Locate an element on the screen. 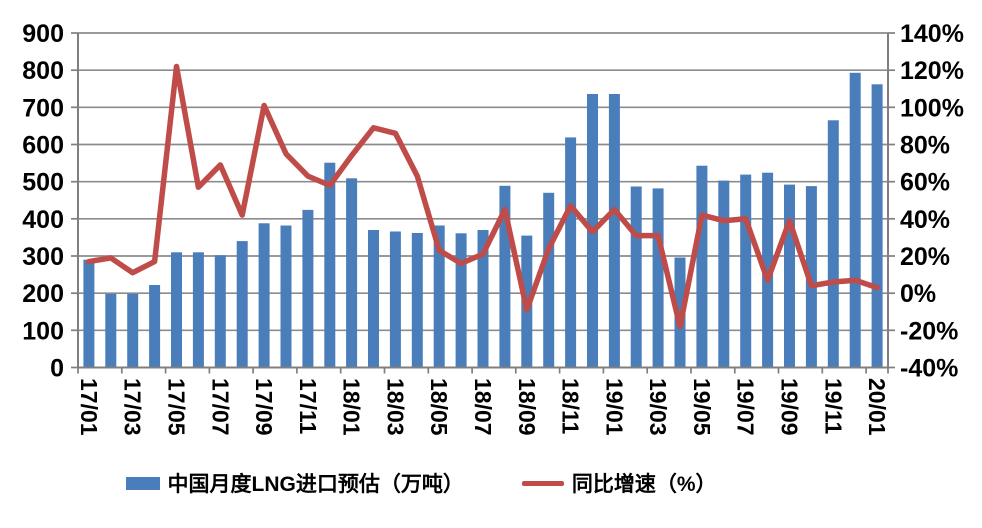  legend-item-bar-series: 中国月度LNG进口预估（万吨） is located at coordinates (294, 483).